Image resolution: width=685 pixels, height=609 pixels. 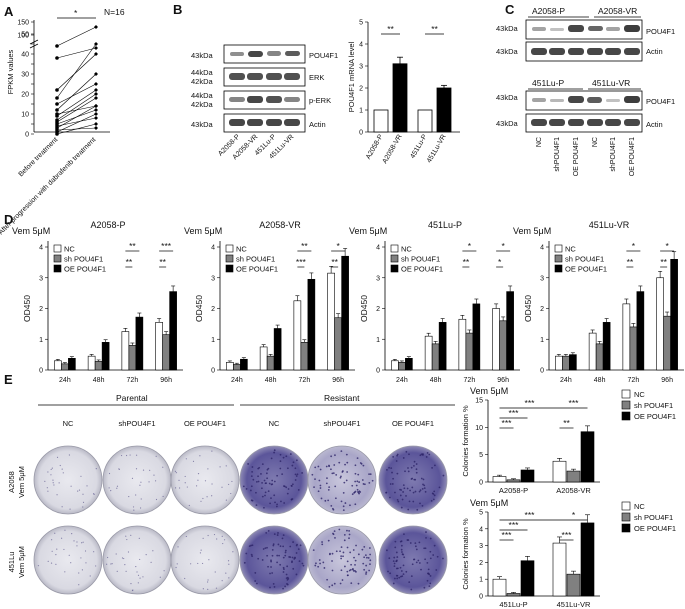 I want to click on d-sig-label-top: *, so click(x=634, y=246).